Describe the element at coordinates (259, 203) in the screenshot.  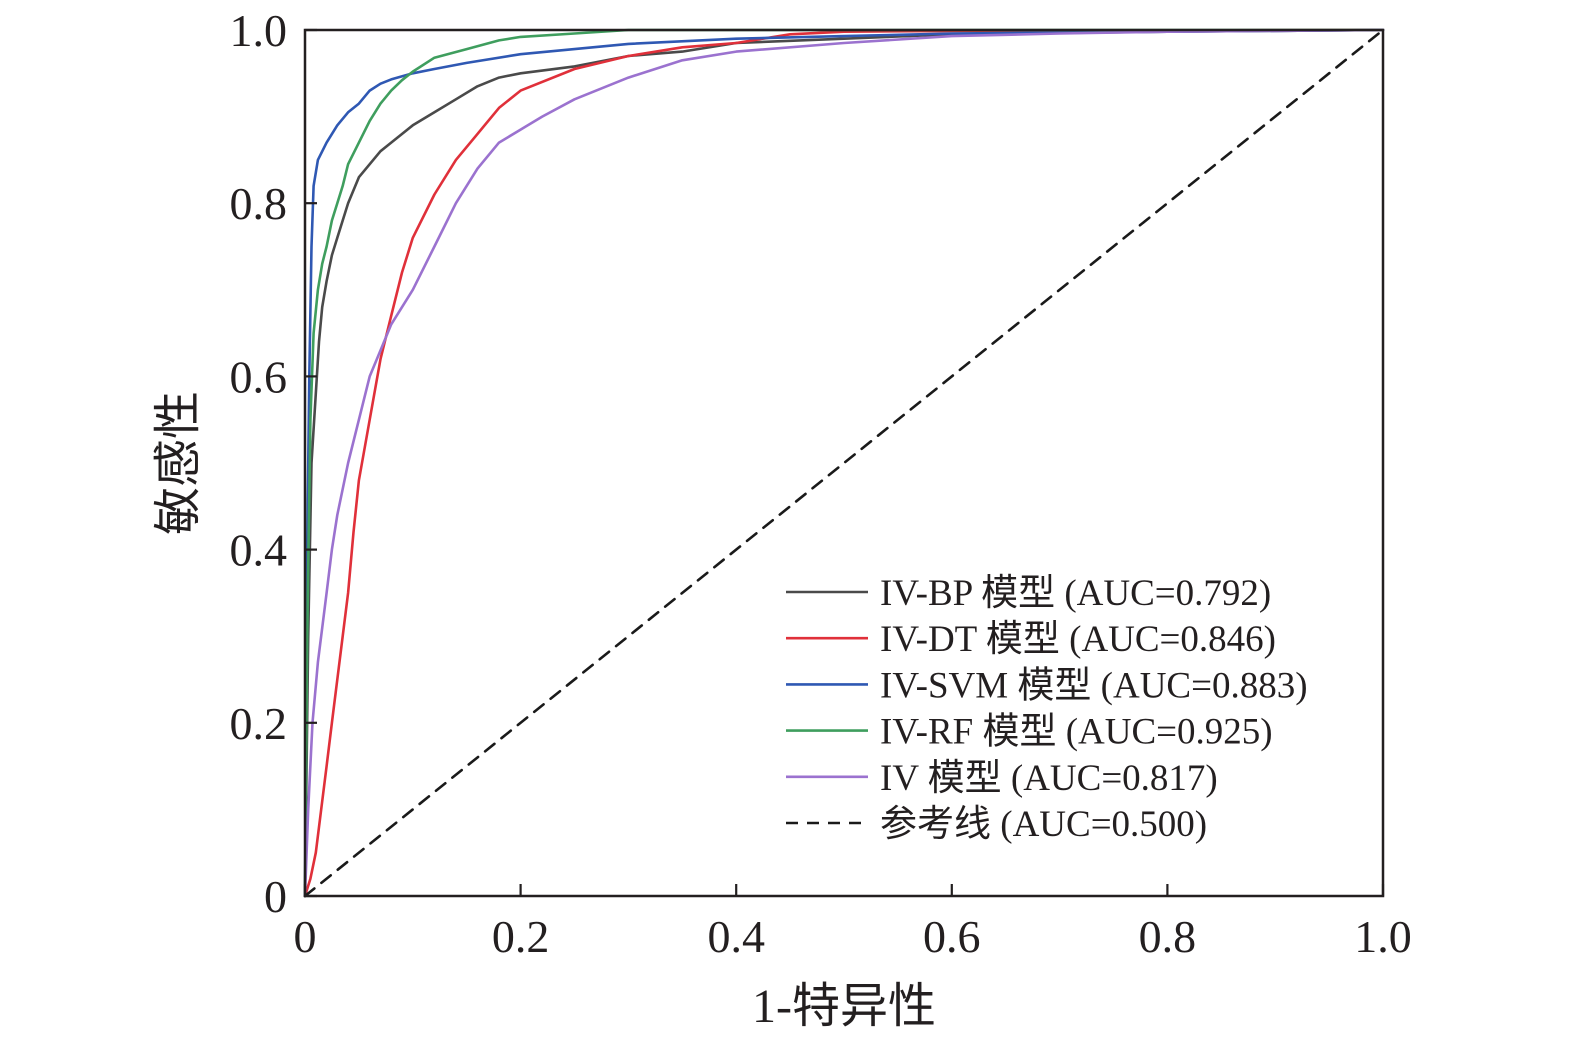
I see `y-tick-label: 0.8` at that location.